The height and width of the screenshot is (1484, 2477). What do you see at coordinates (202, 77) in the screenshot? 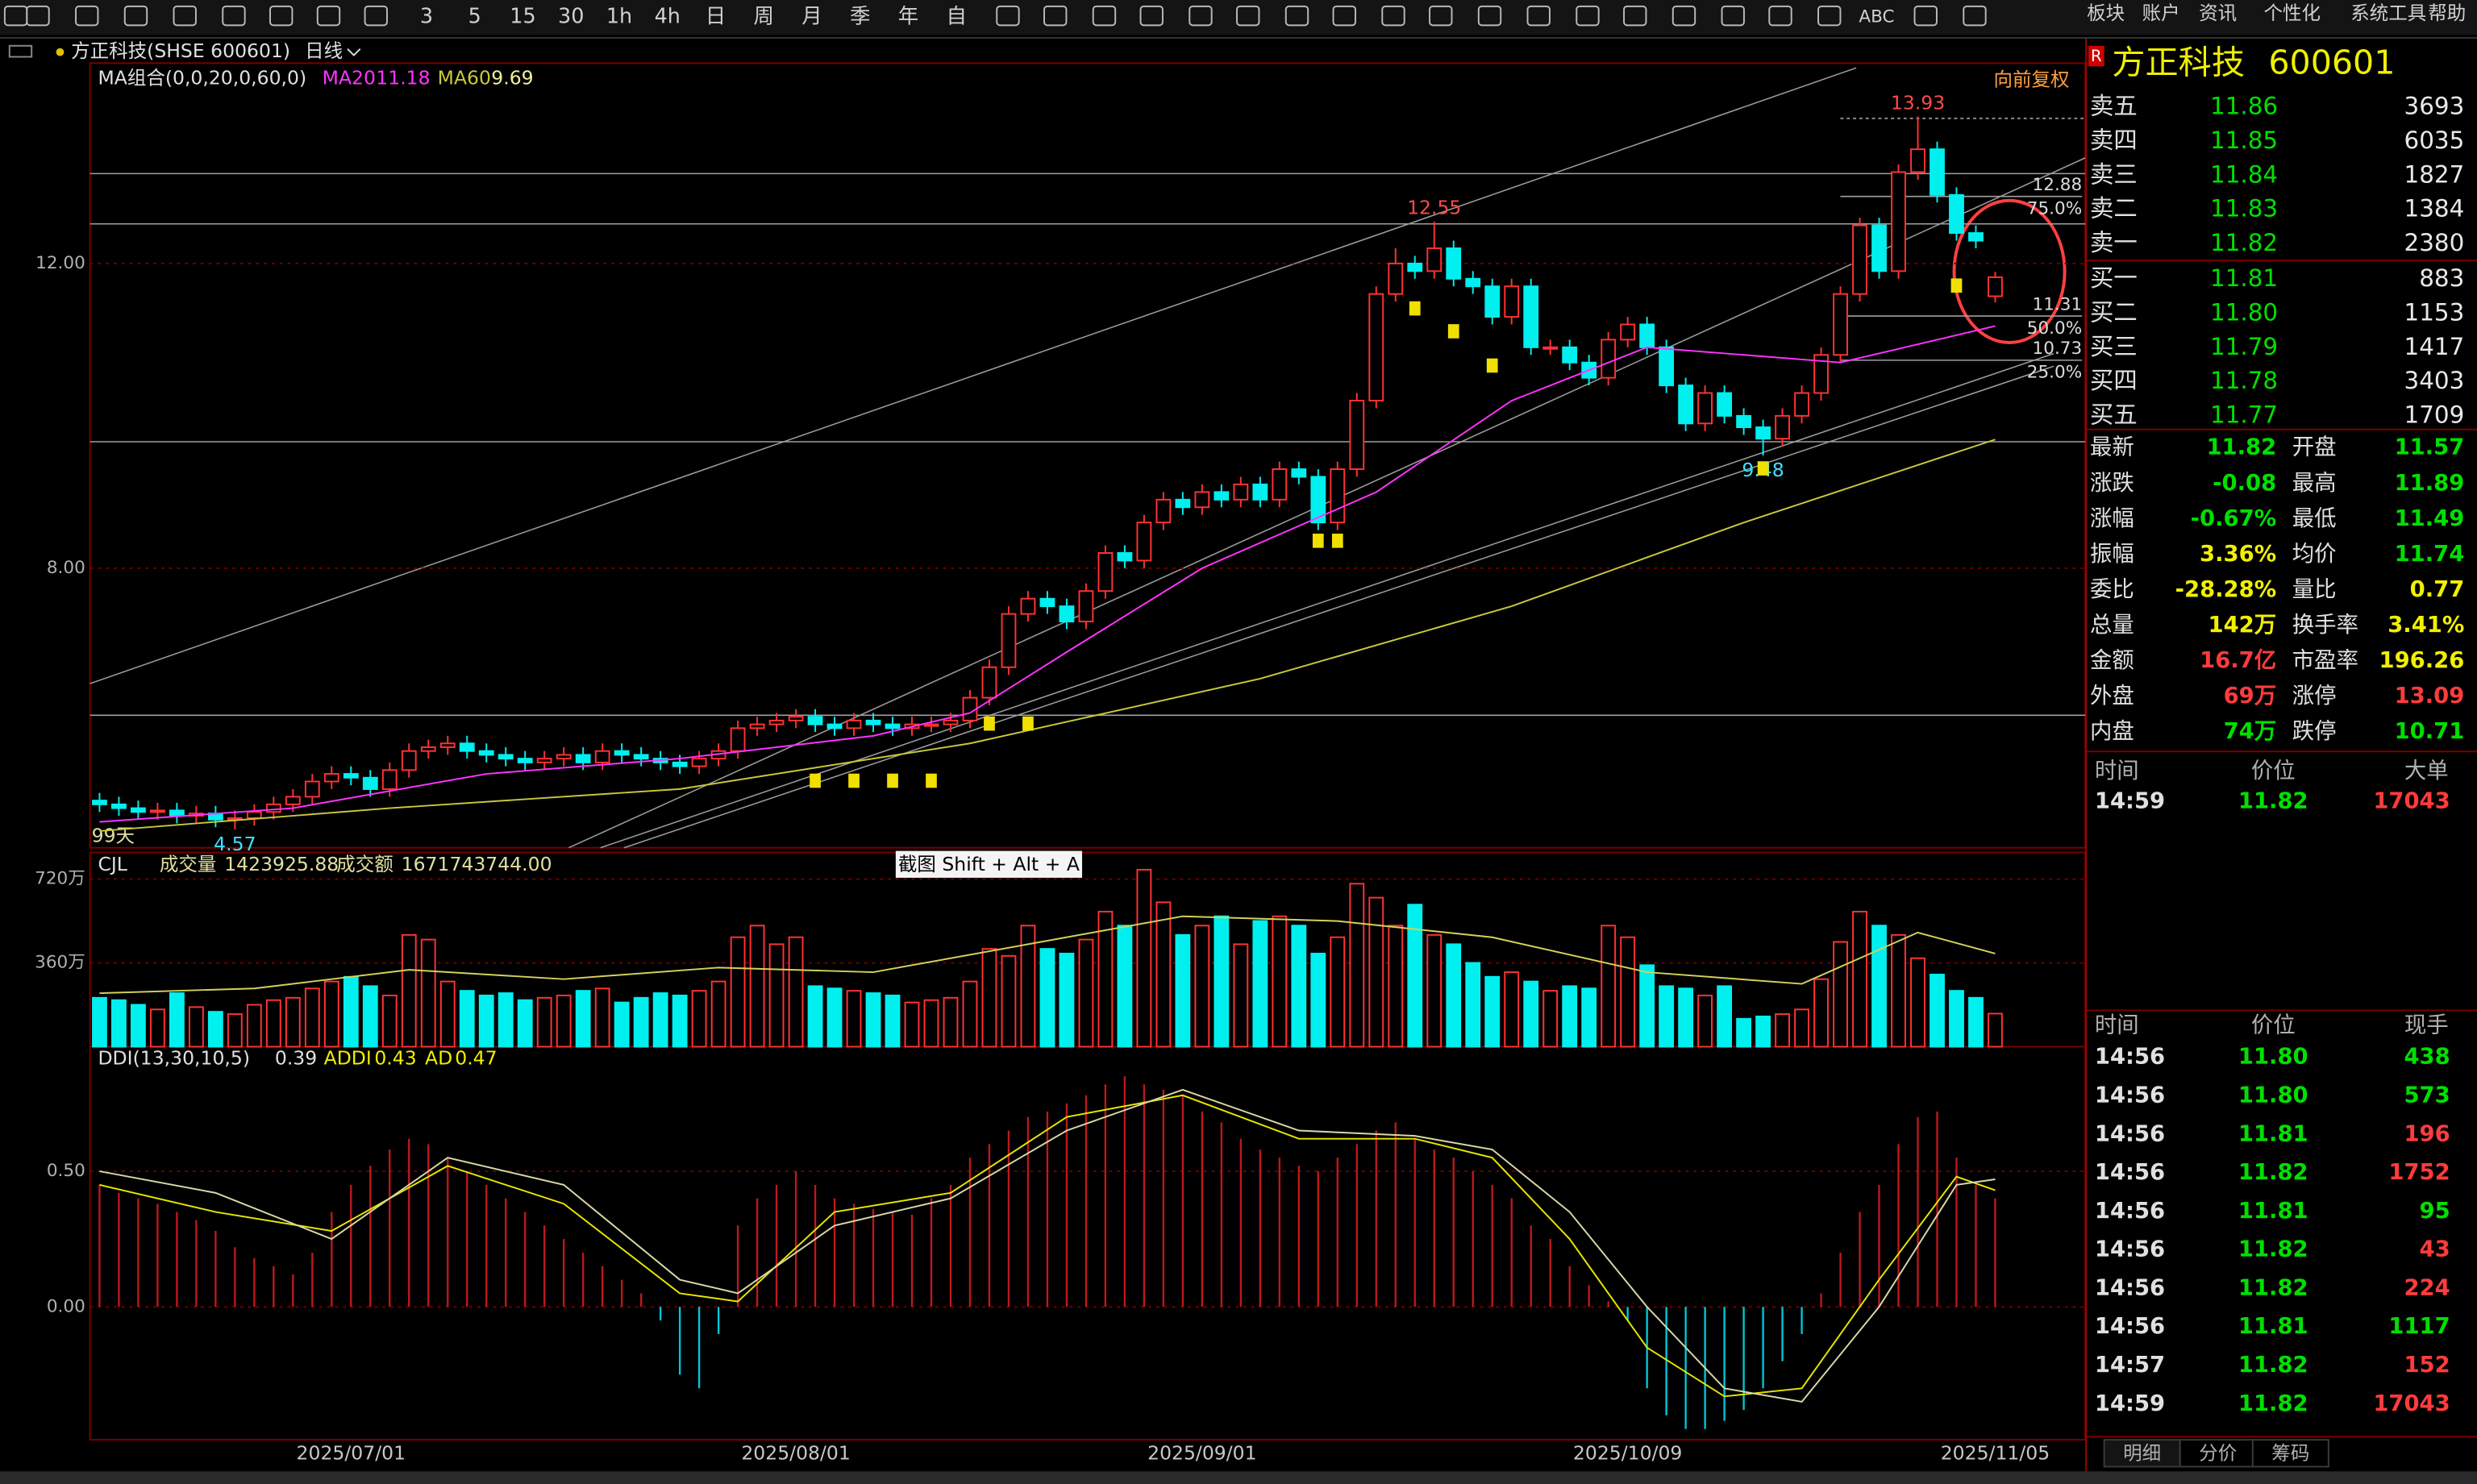
I see `ma-indicator: MA组合(0,0,20,0,60,0)` at bounding box center [202, 77].